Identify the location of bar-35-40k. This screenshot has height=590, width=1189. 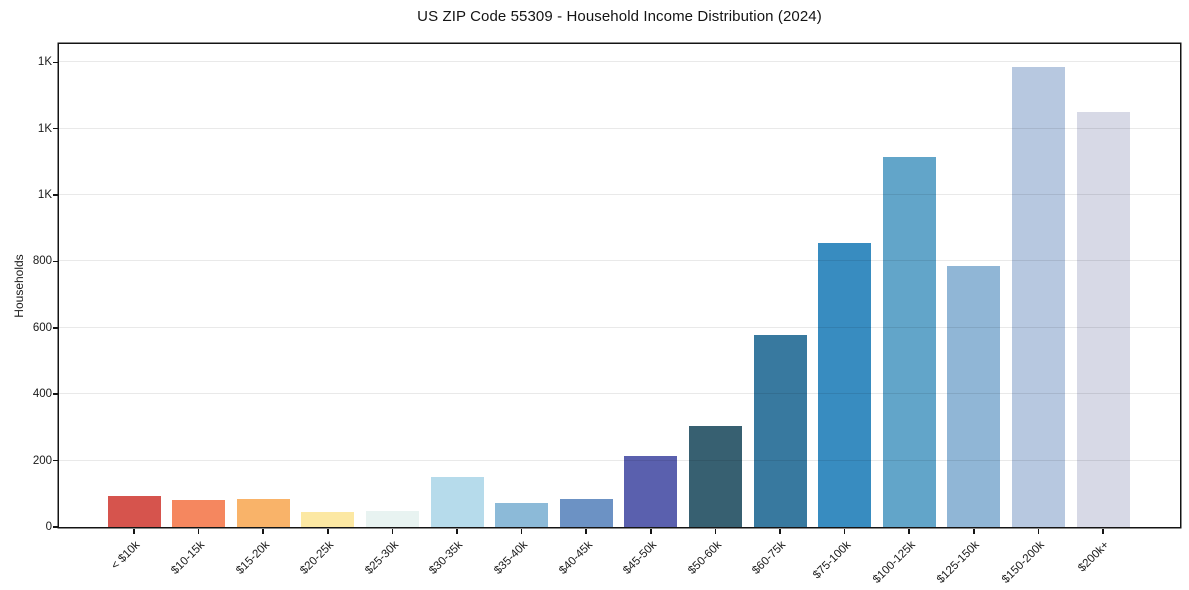
(522, 515).